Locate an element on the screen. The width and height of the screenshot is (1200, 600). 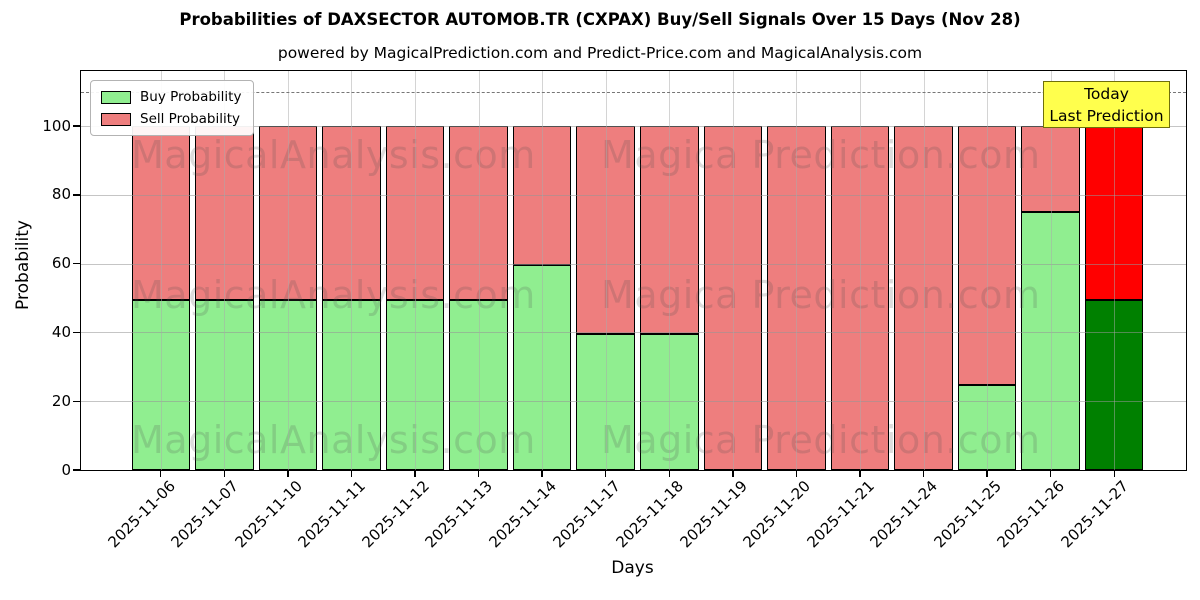
x-tick-label-2025-11-07: 2025-11-07 is located at coordinates (205, 514).